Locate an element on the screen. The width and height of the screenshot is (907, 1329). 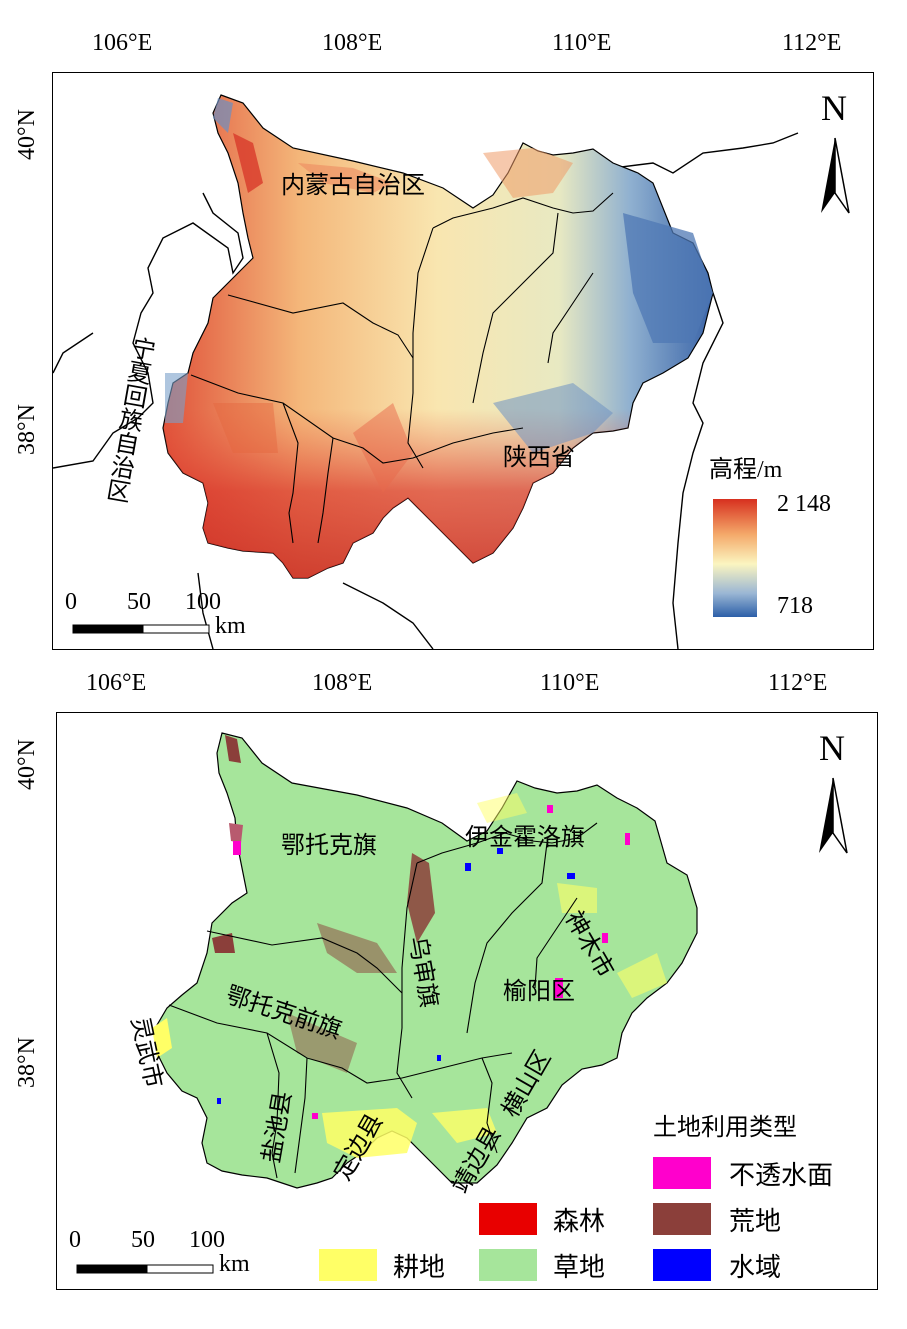
scale-tick-50-b: 50 is located at coordinates (143, 1240).